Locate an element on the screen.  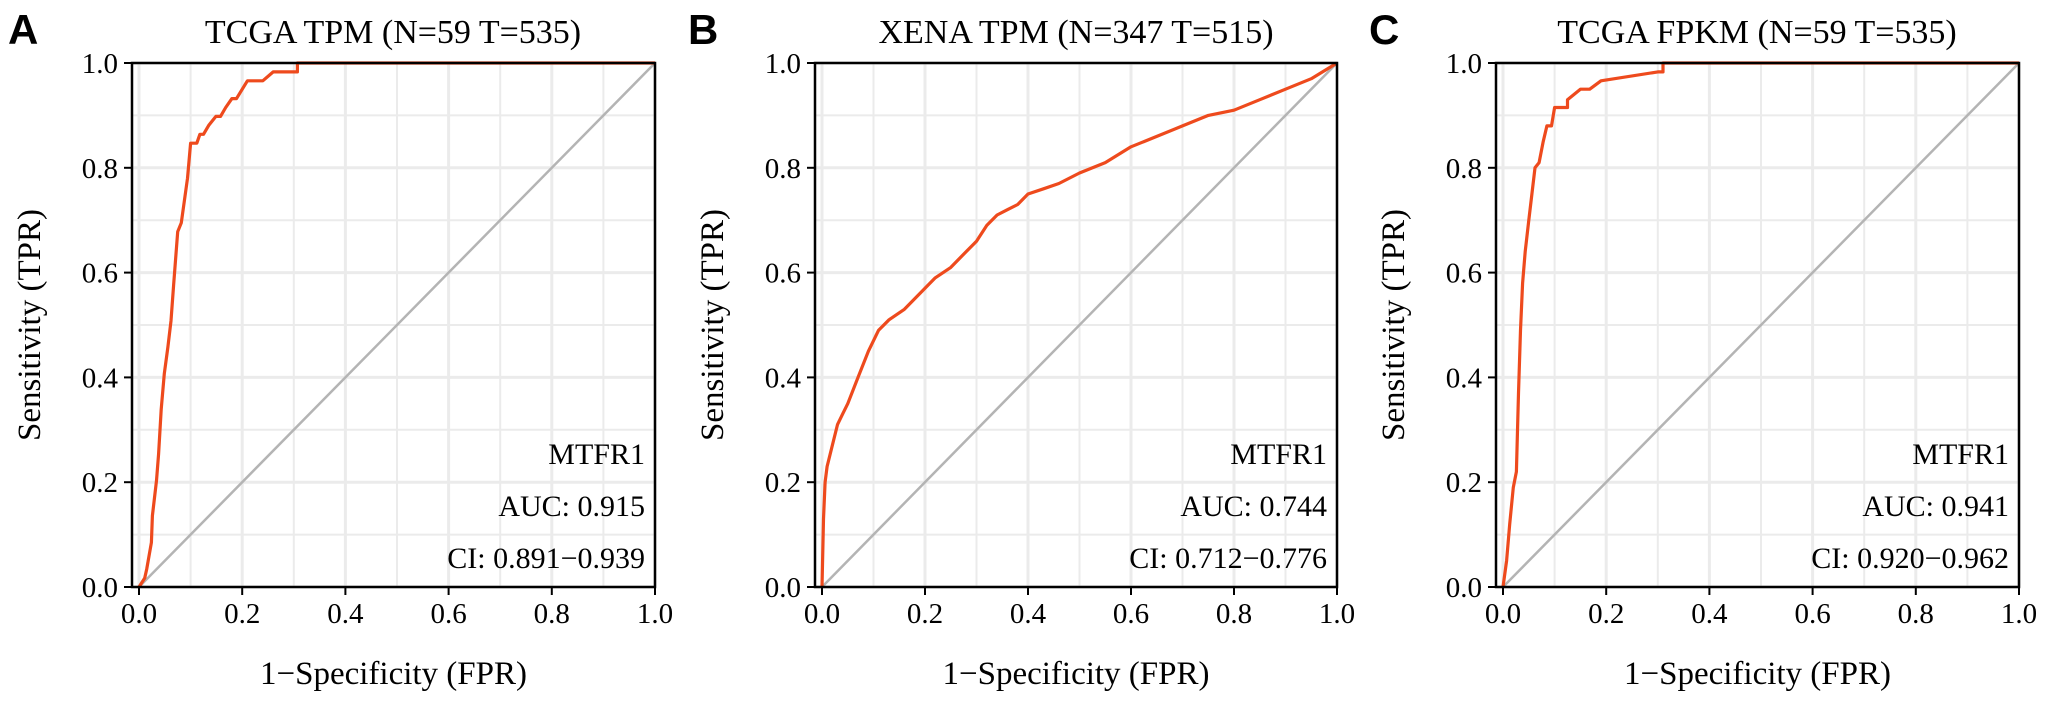
panel-letter: B is located at coordinates (703, 29).